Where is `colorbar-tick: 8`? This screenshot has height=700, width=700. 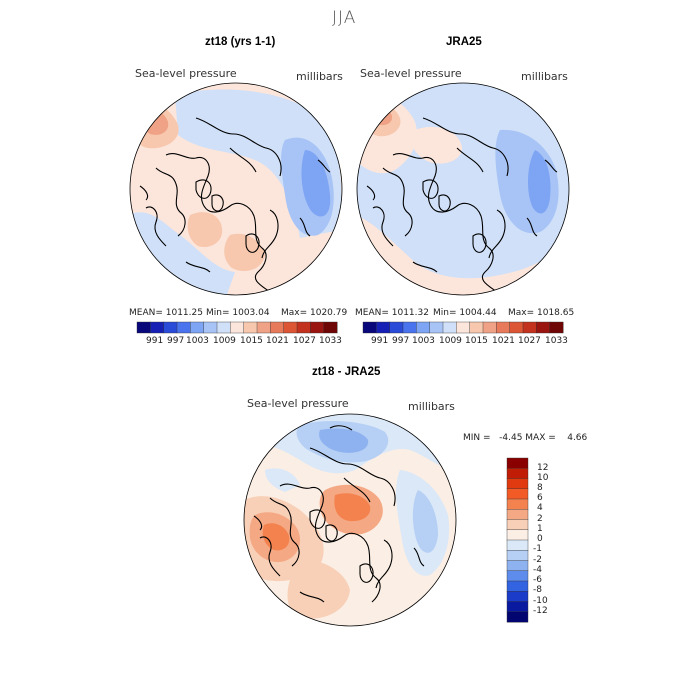
colorbar-tick: 8 is located at coordinates (540, 488).